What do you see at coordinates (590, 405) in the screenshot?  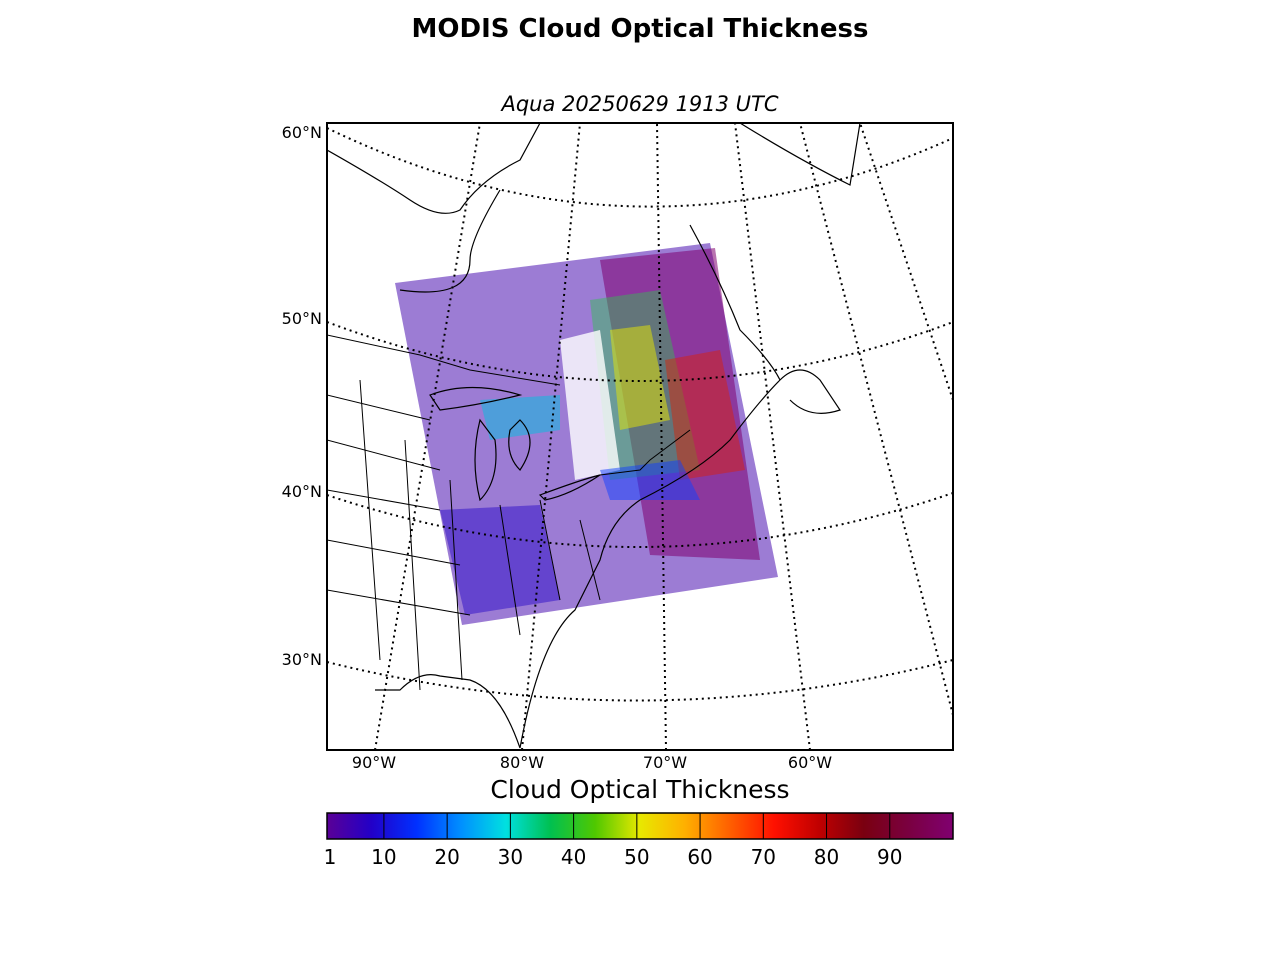 I see `cloud-swath-clear-area` at bounding box center [590, 405].